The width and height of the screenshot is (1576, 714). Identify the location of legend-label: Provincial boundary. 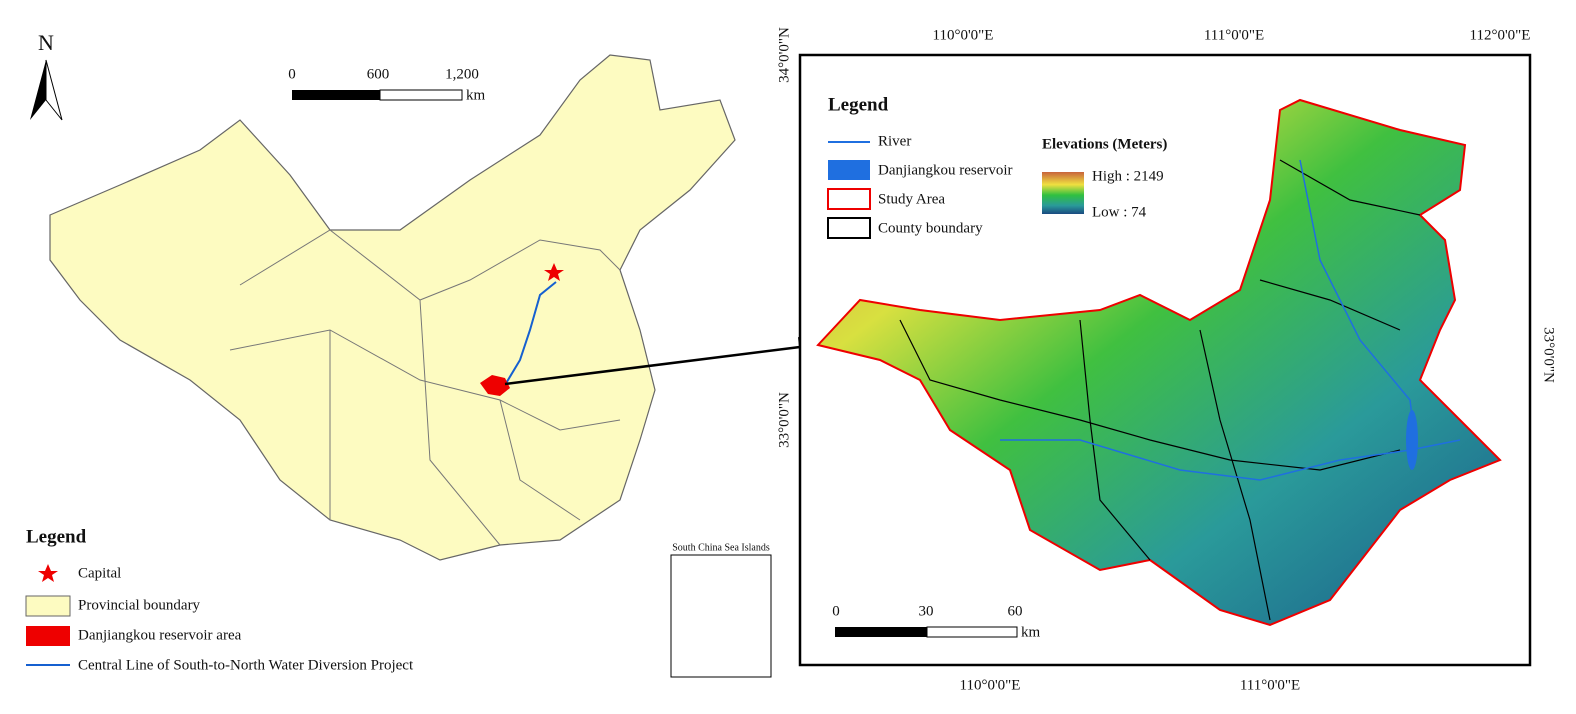
(139, 605).